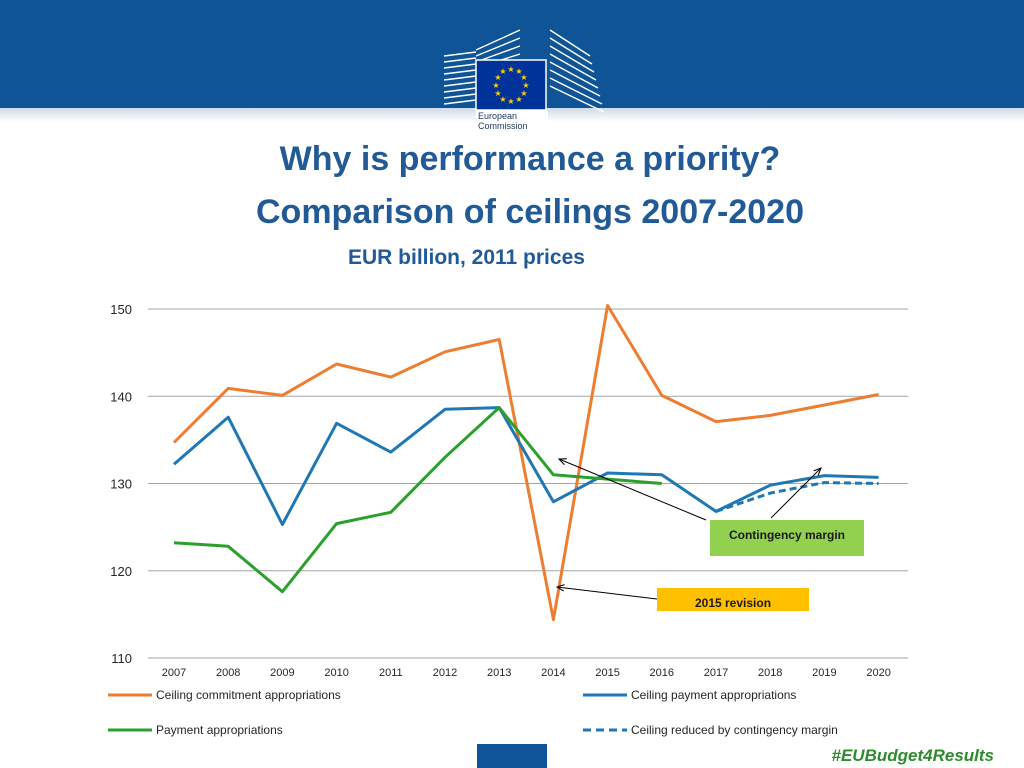 The image size is (1024, 768). Describe the element at coordinates (878, 673) in the screenshot. I see `x-tick-label: 2020` at that location.